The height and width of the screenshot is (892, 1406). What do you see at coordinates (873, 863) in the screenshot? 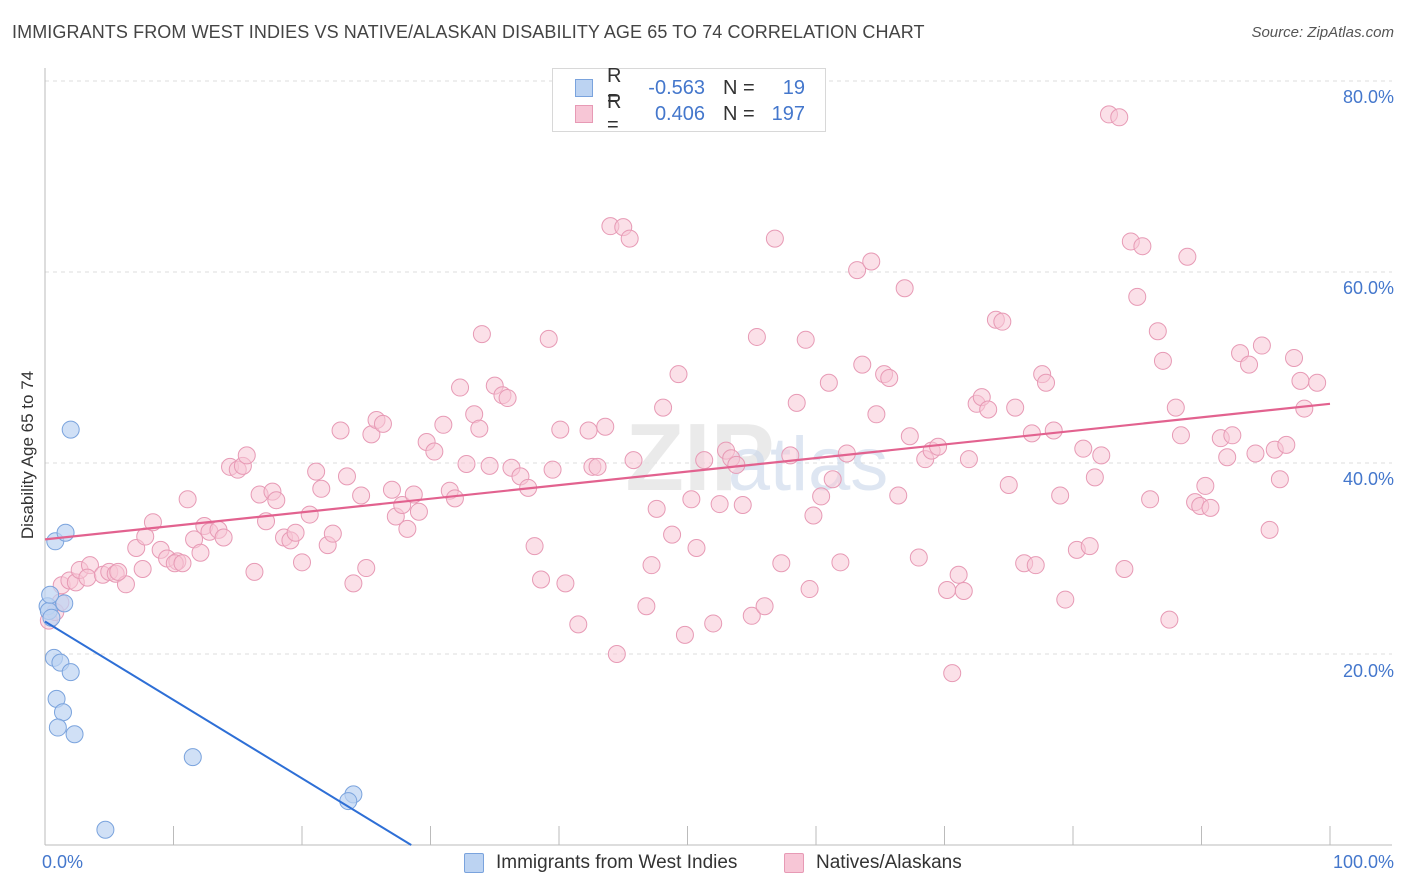
I see `legend-item-natives: Natives/Alaskans` at bounding box center [873, 863].